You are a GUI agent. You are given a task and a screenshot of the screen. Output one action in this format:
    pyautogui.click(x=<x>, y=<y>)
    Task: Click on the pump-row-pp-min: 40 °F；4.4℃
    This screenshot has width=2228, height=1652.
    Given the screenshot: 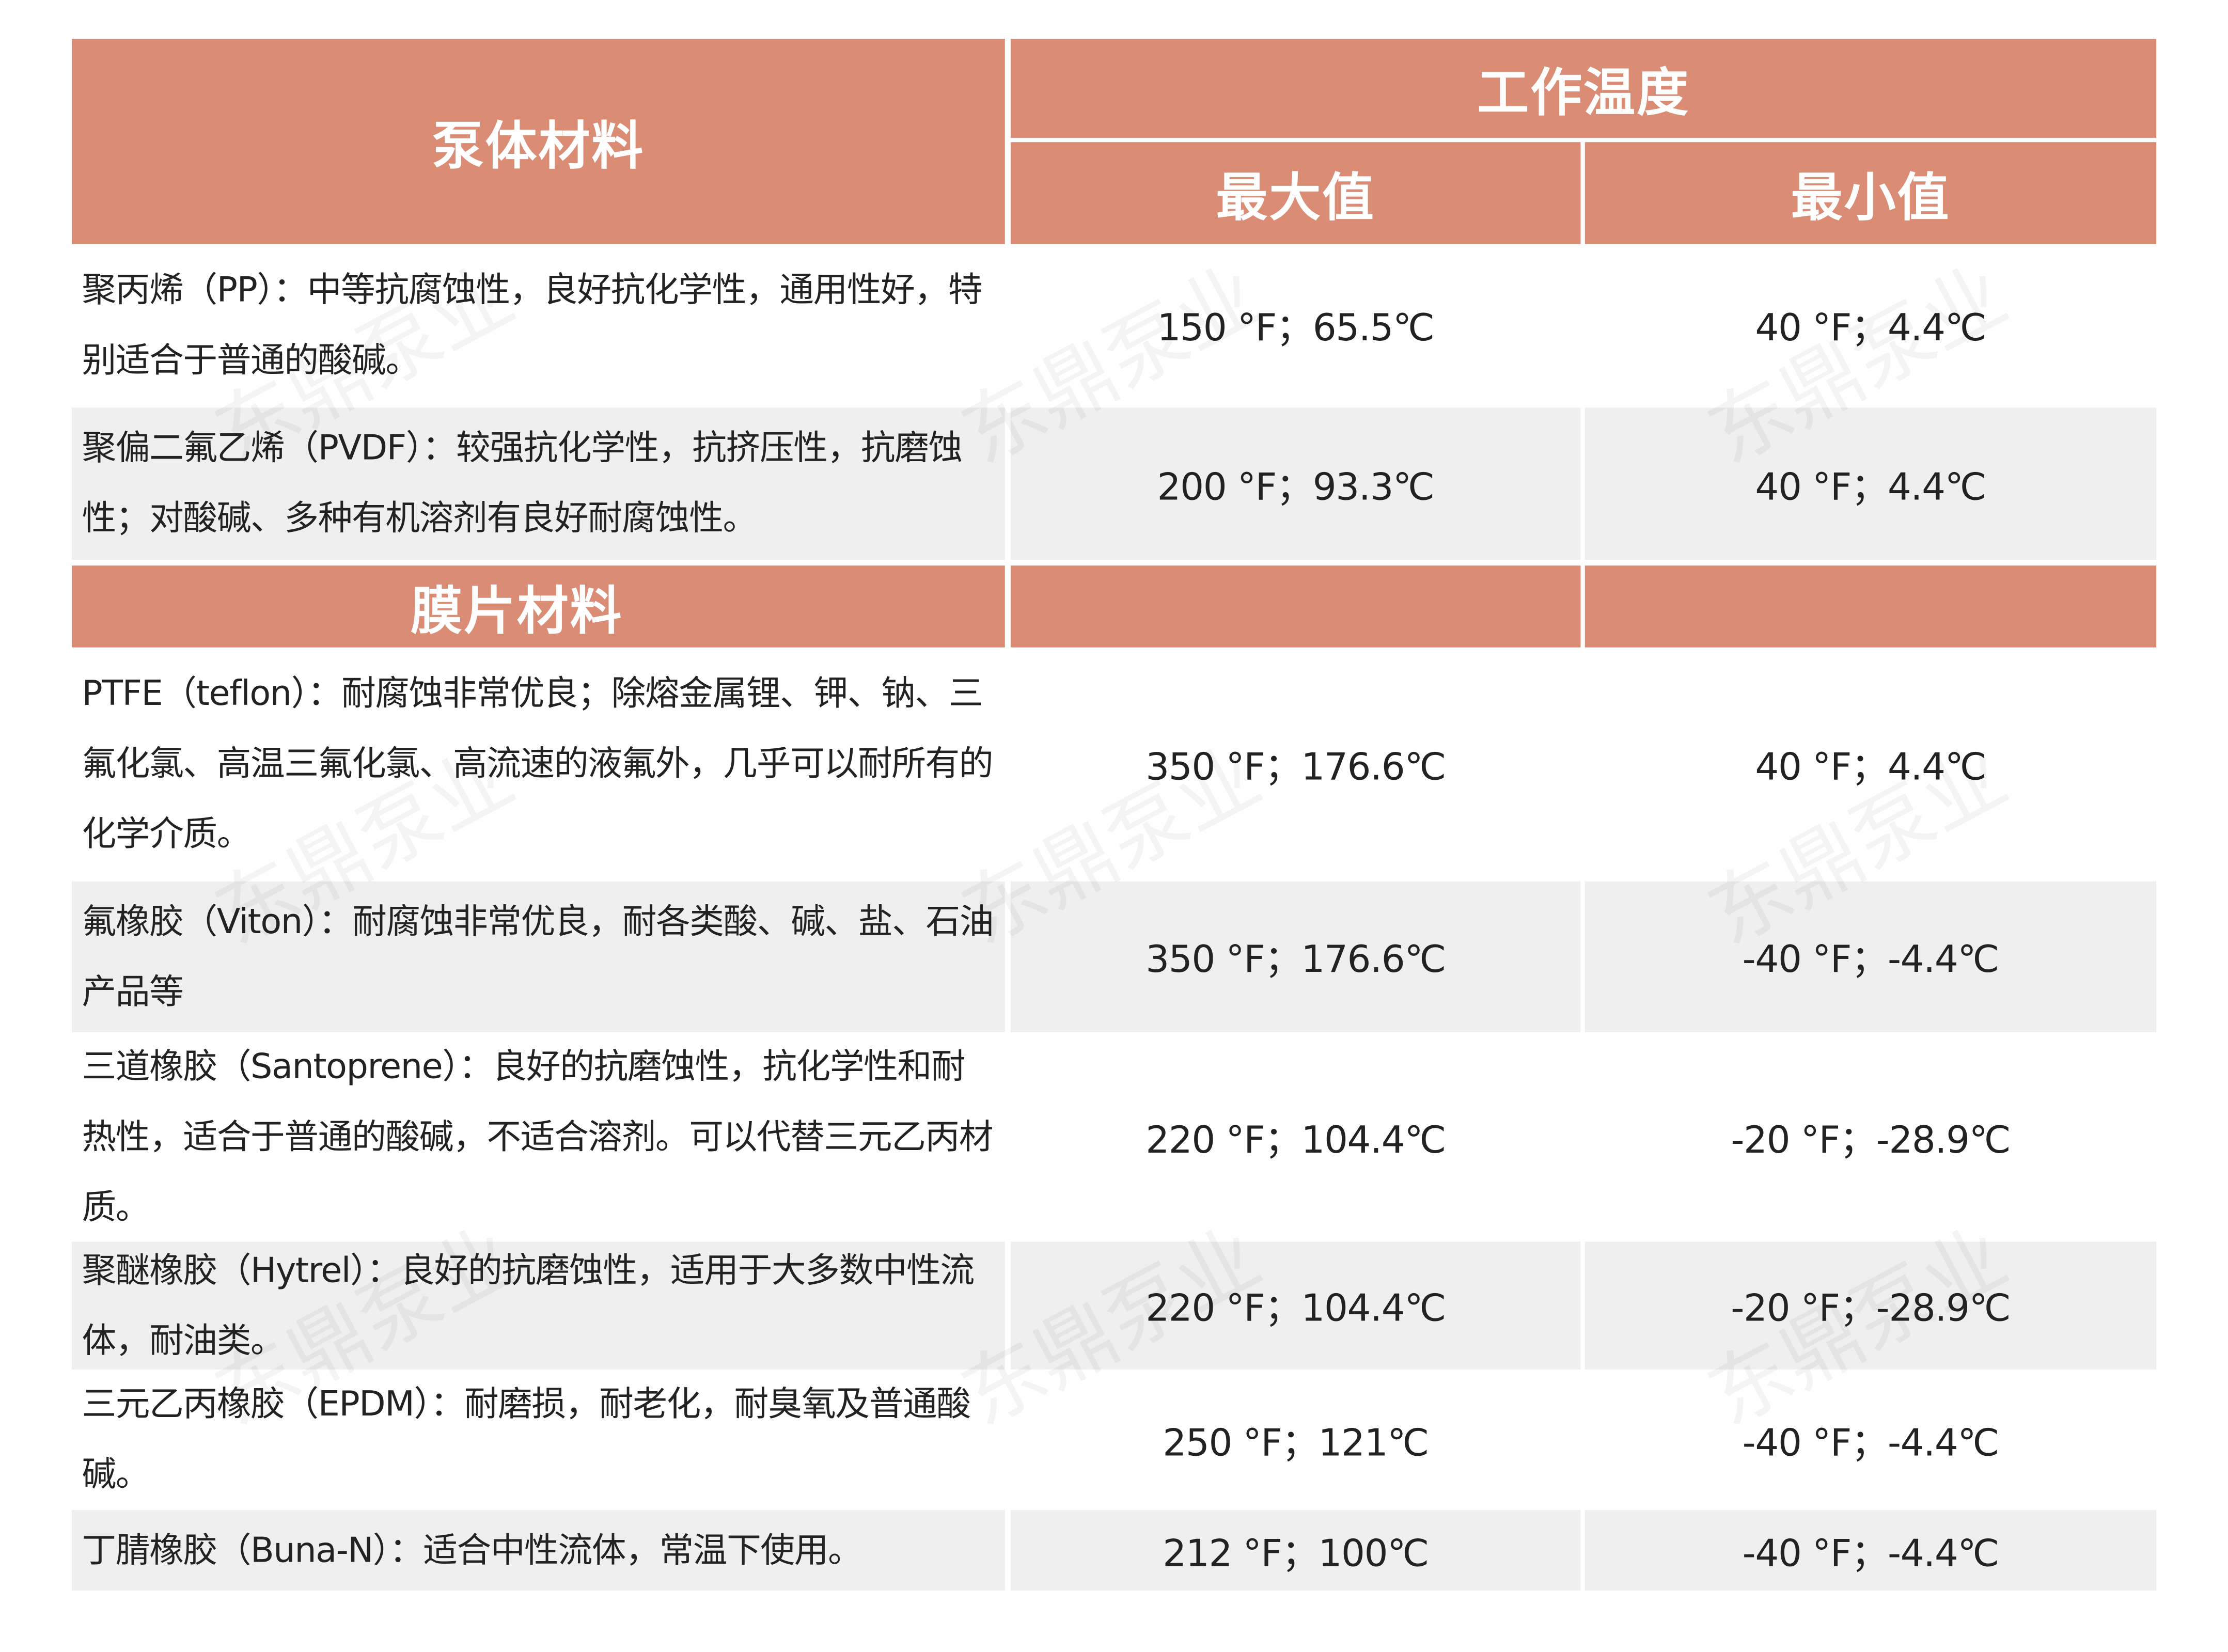 What is the action you would take?
    pyautogui.click(x=1871, y=325)
    